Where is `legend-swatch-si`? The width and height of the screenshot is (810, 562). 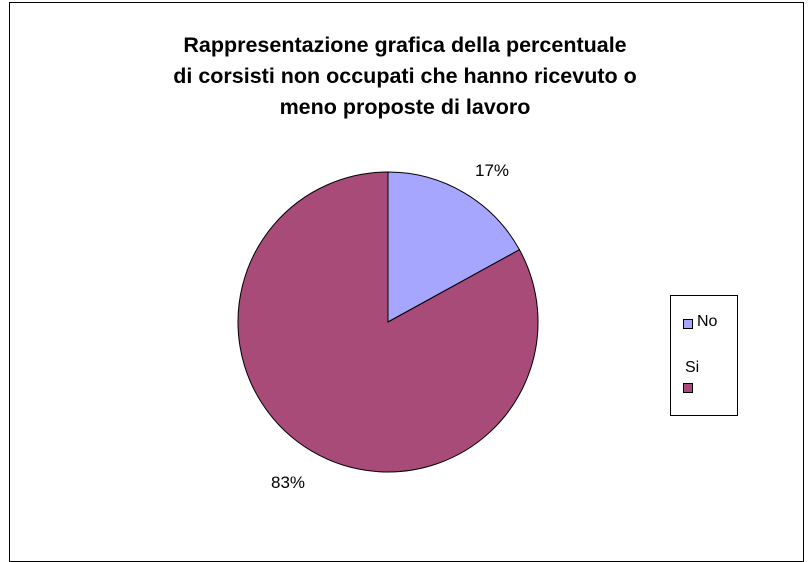
legend-swatch-si is located at coordinates (688, 388).